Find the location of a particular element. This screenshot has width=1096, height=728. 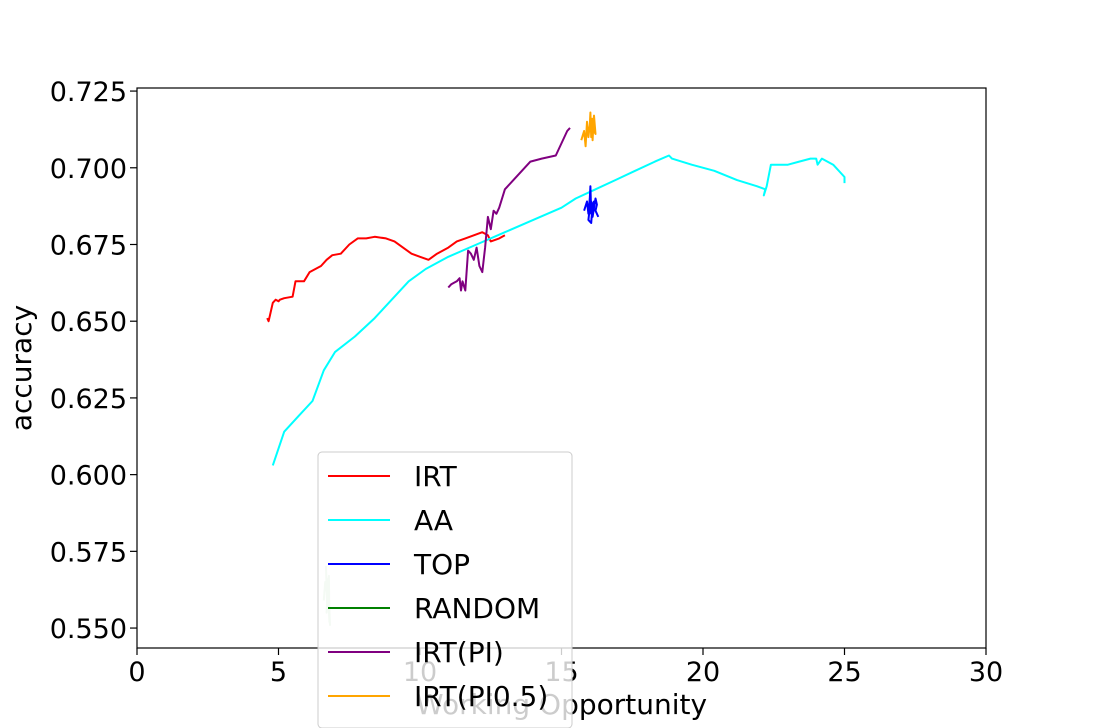

y-tick-label: 0.575 is located at coordinates (88, 552).